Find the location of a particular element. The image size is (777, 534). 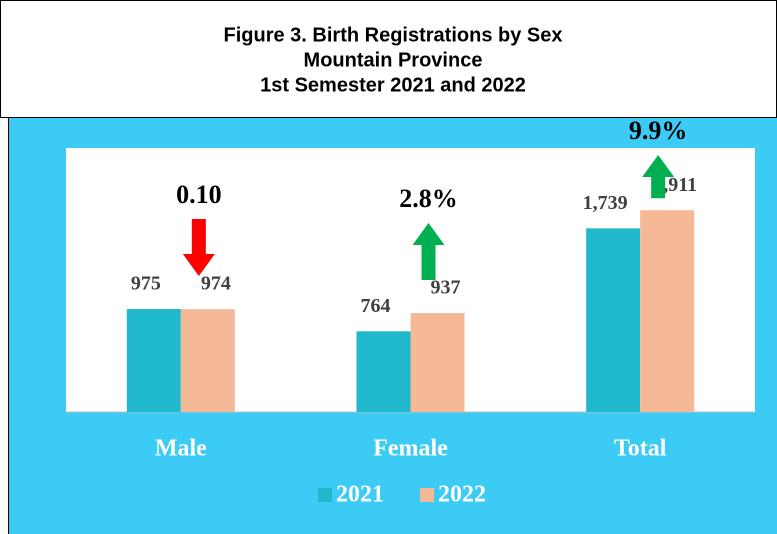

legend-label: 2021 is located at coordinates (360, 495).